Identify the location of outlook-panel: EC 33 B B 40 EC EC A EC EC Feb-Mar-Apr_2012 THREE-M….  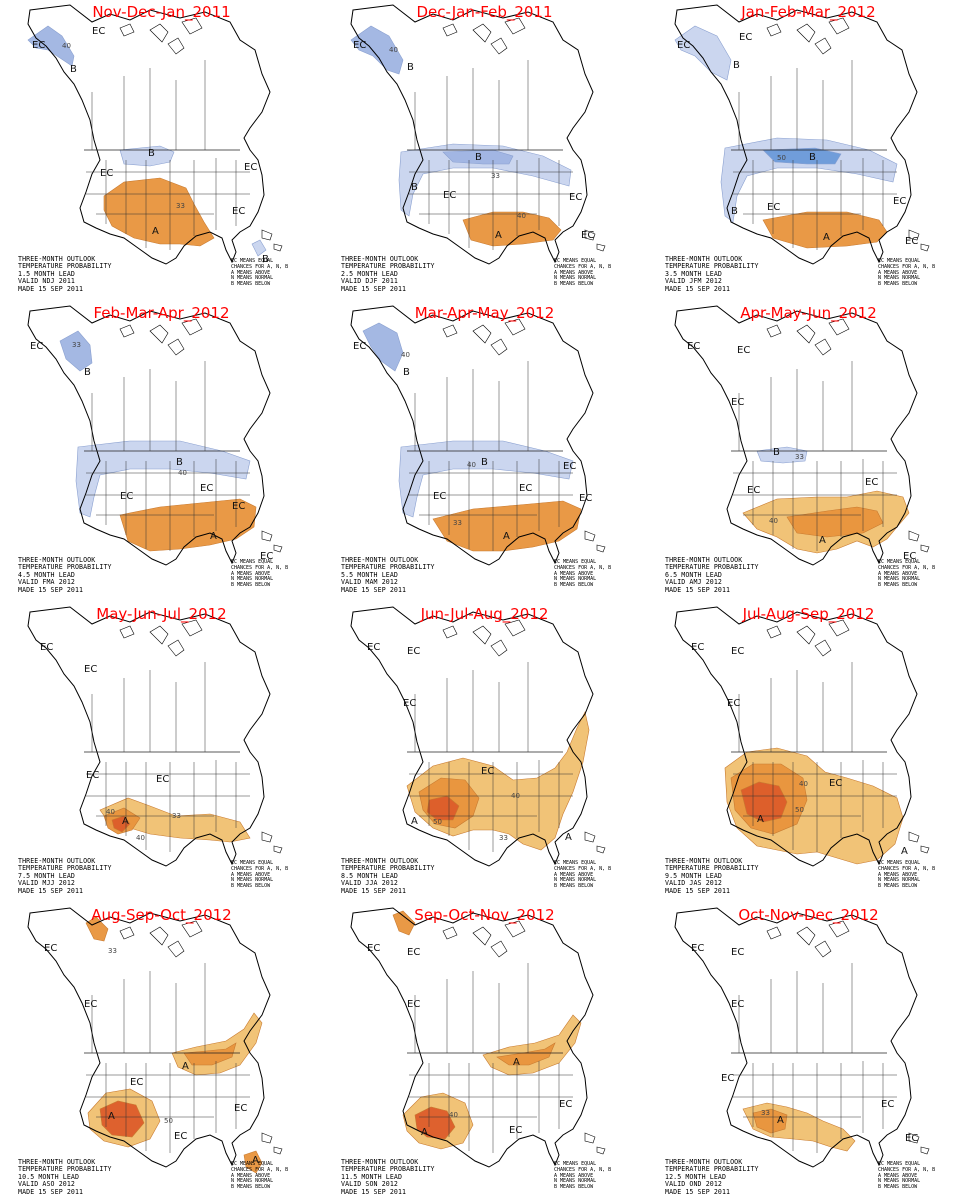
(161, 451).